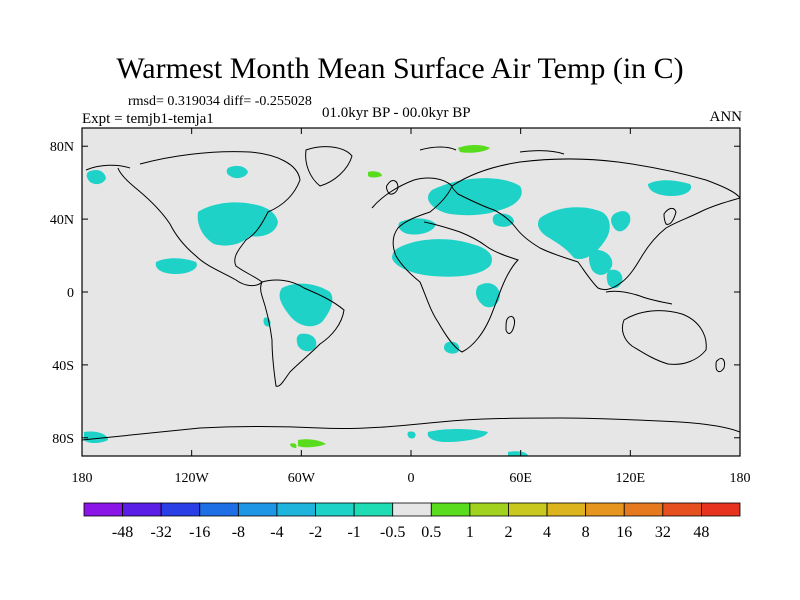 The image size is (800, 600). I want to click on region-east-africa, so click(488, 295).